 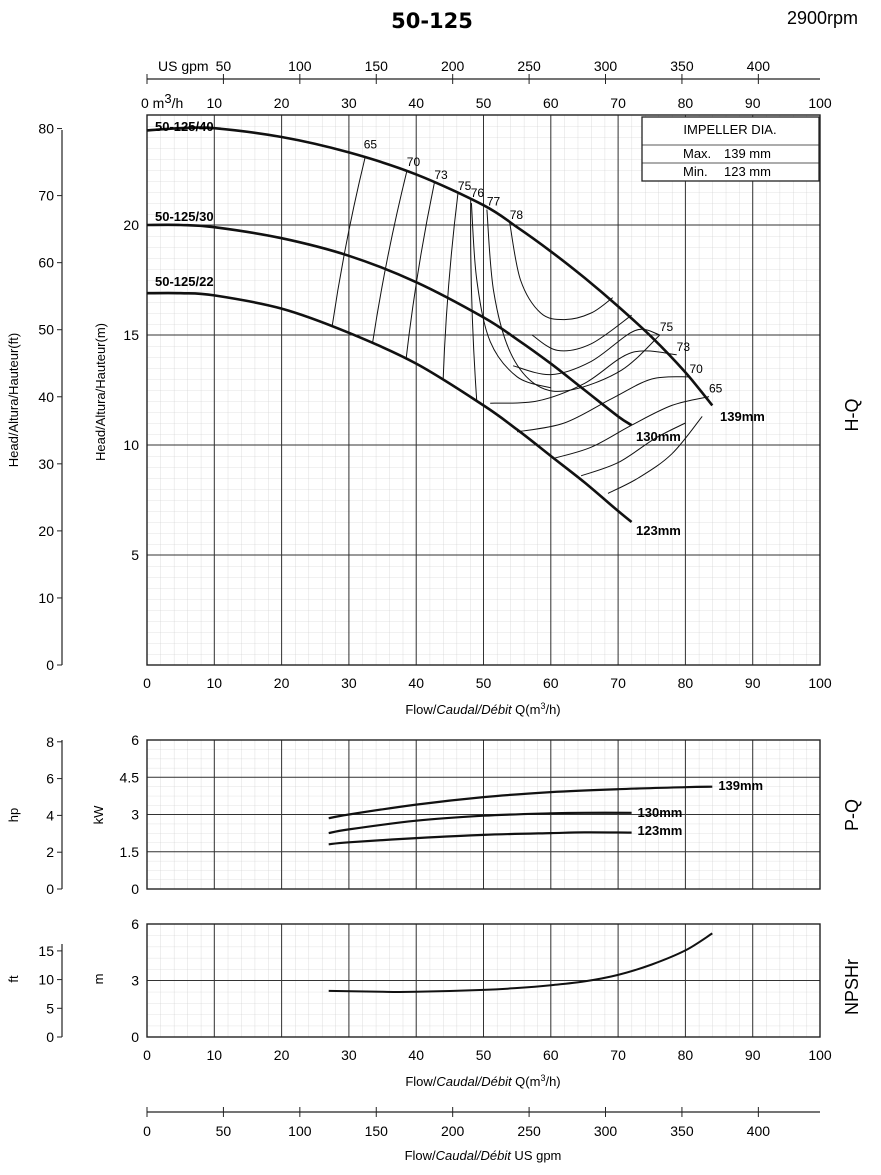 What do you see at coordinates (300, 1131) in the screenshot?
I see `gpm-bottom-tick-label: 100` at bounding box center [300, 1131].